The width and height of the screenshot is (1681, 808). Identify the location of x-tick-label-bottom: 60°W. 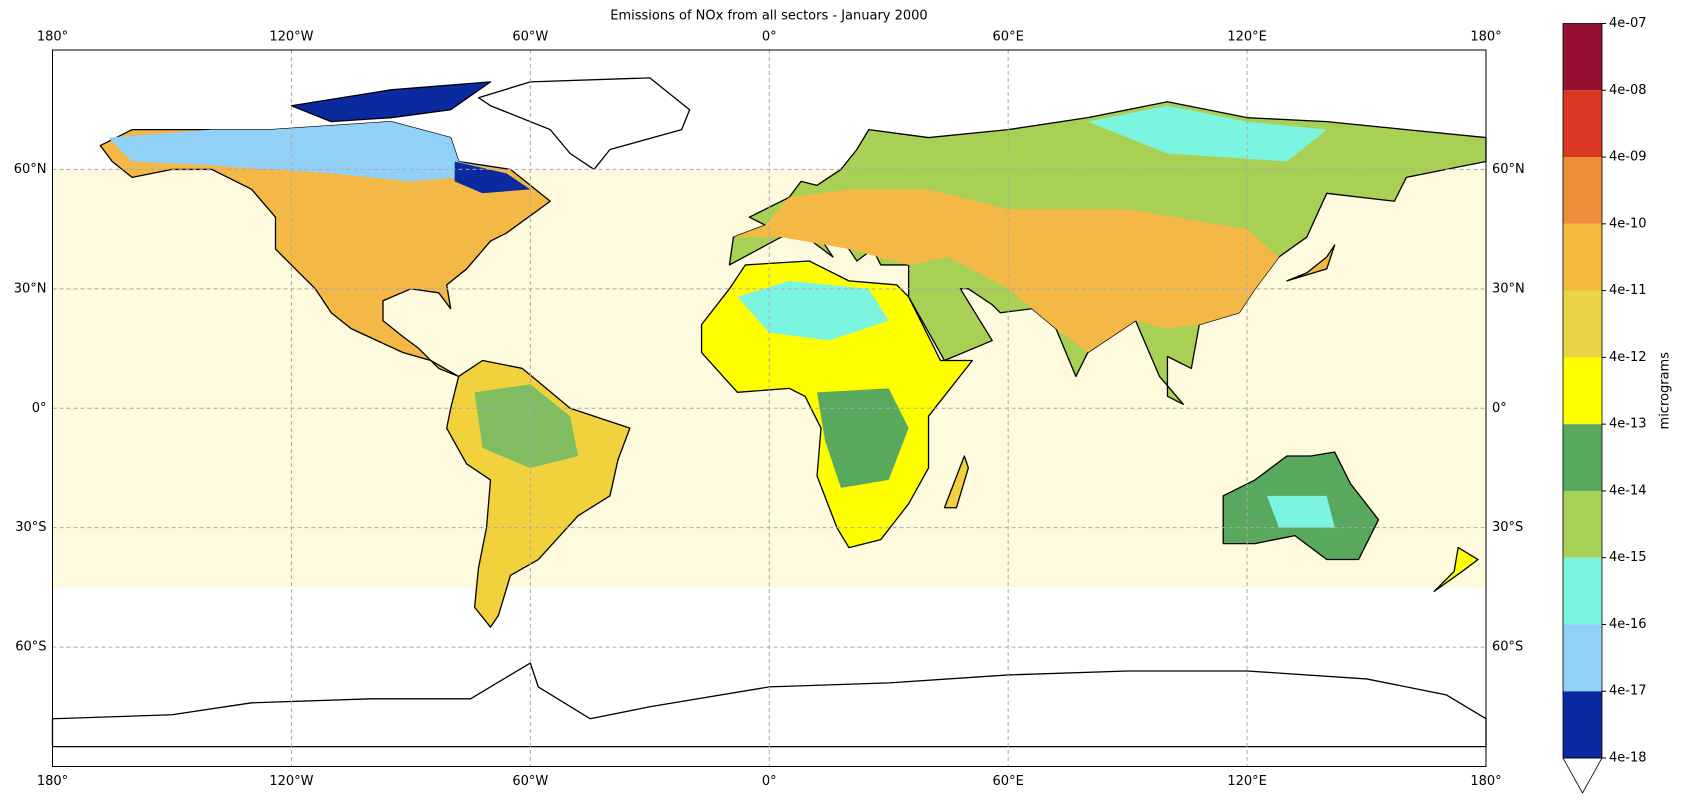
(530, 781).